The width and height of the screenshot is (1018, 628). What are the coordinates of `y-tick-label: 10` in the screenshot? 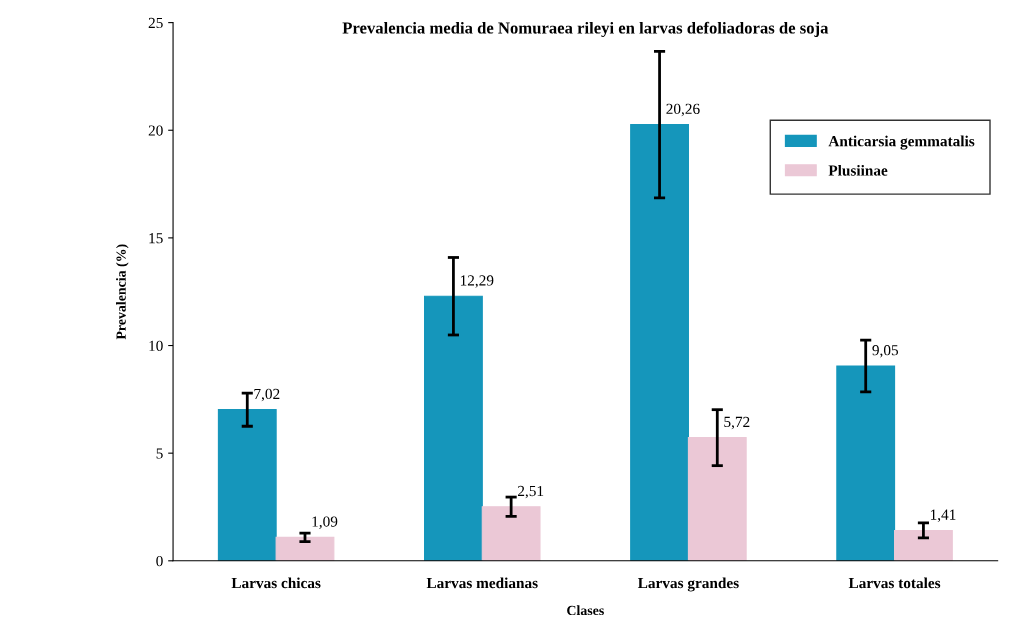 It's located at (156, 345).